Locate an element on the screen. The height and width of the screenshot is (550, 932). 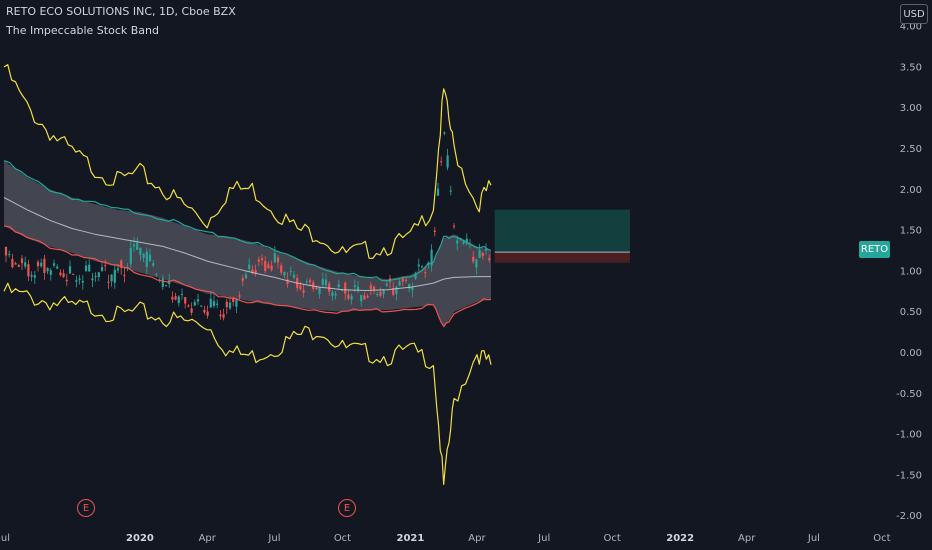
y-tick-label: 4.00 is located at coordinates (911, 27).